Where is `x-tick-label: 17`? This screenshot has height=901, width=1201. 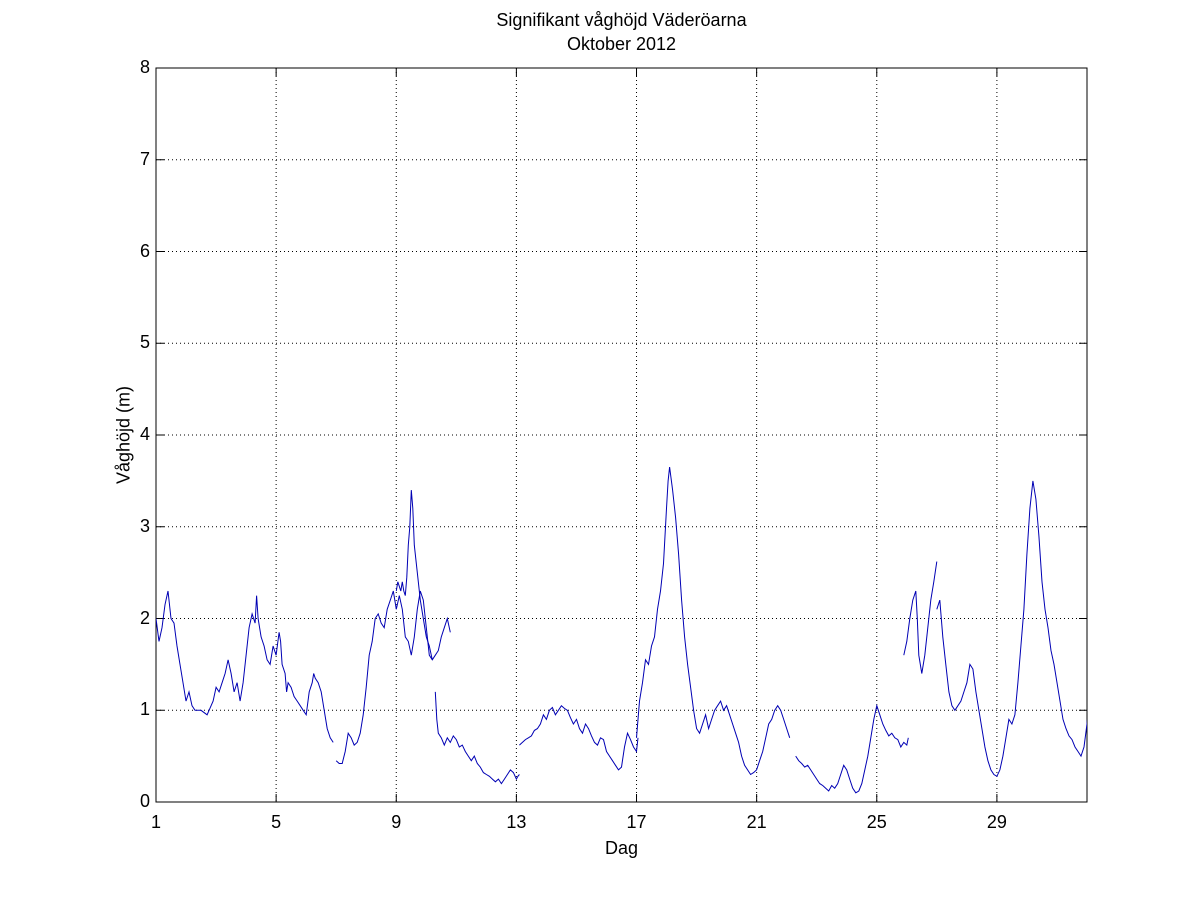 x-tick-label: 17 is located at coordinates (636, 822).